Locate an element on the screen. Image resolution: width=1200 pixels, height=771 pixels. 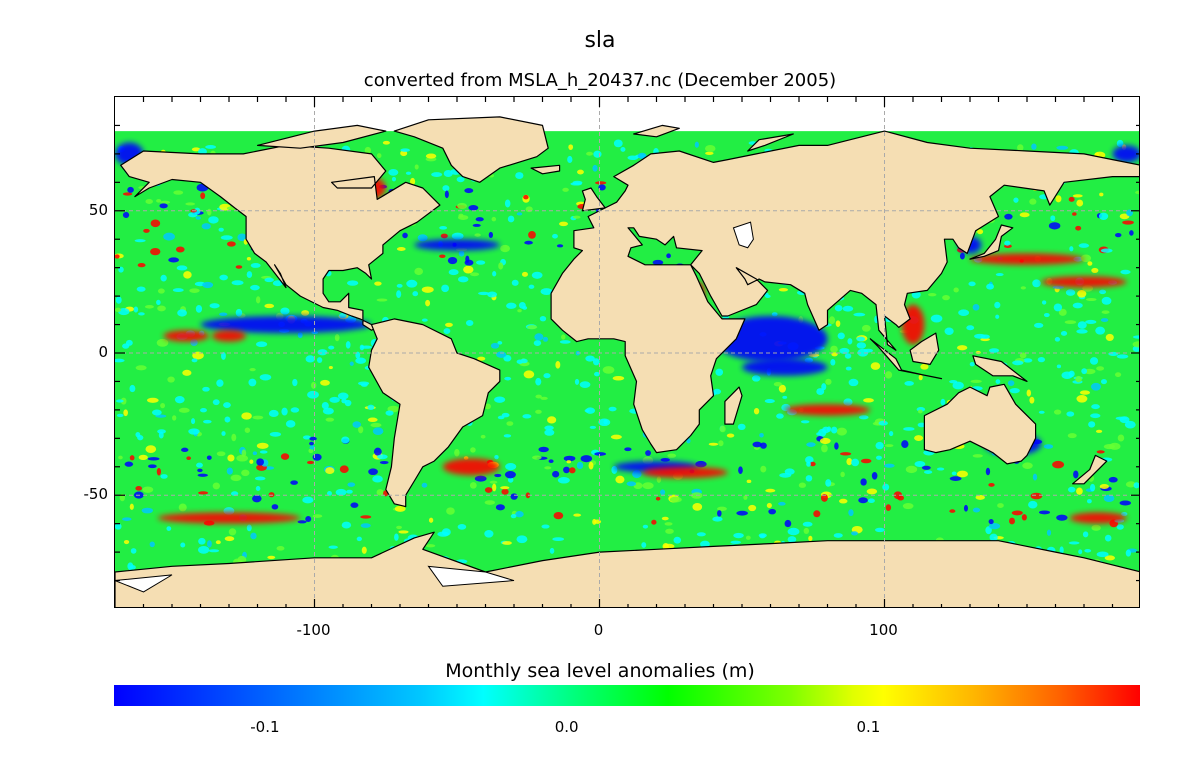
caspian-sea is located at coordinates (743, 235).